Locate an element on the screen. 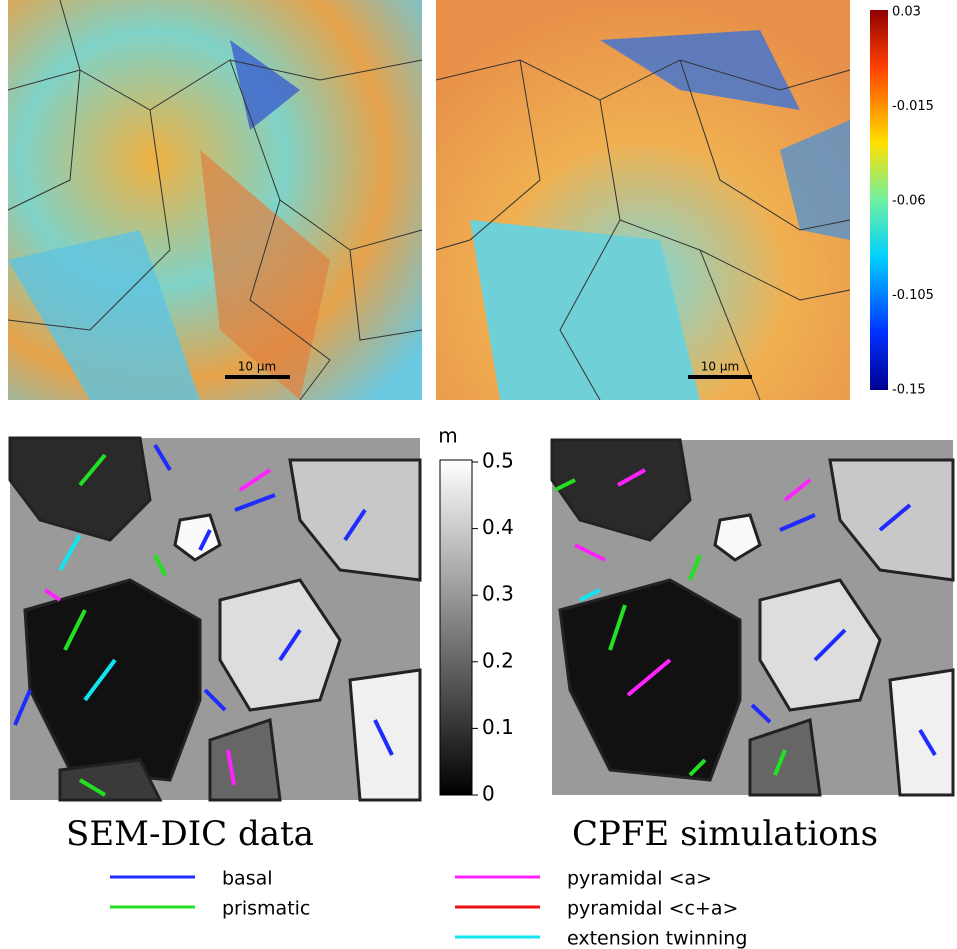 The width and height of the screenshot is (957, 949). colorbar-tick-label: -0.105 is located at coordinates (913, 295).